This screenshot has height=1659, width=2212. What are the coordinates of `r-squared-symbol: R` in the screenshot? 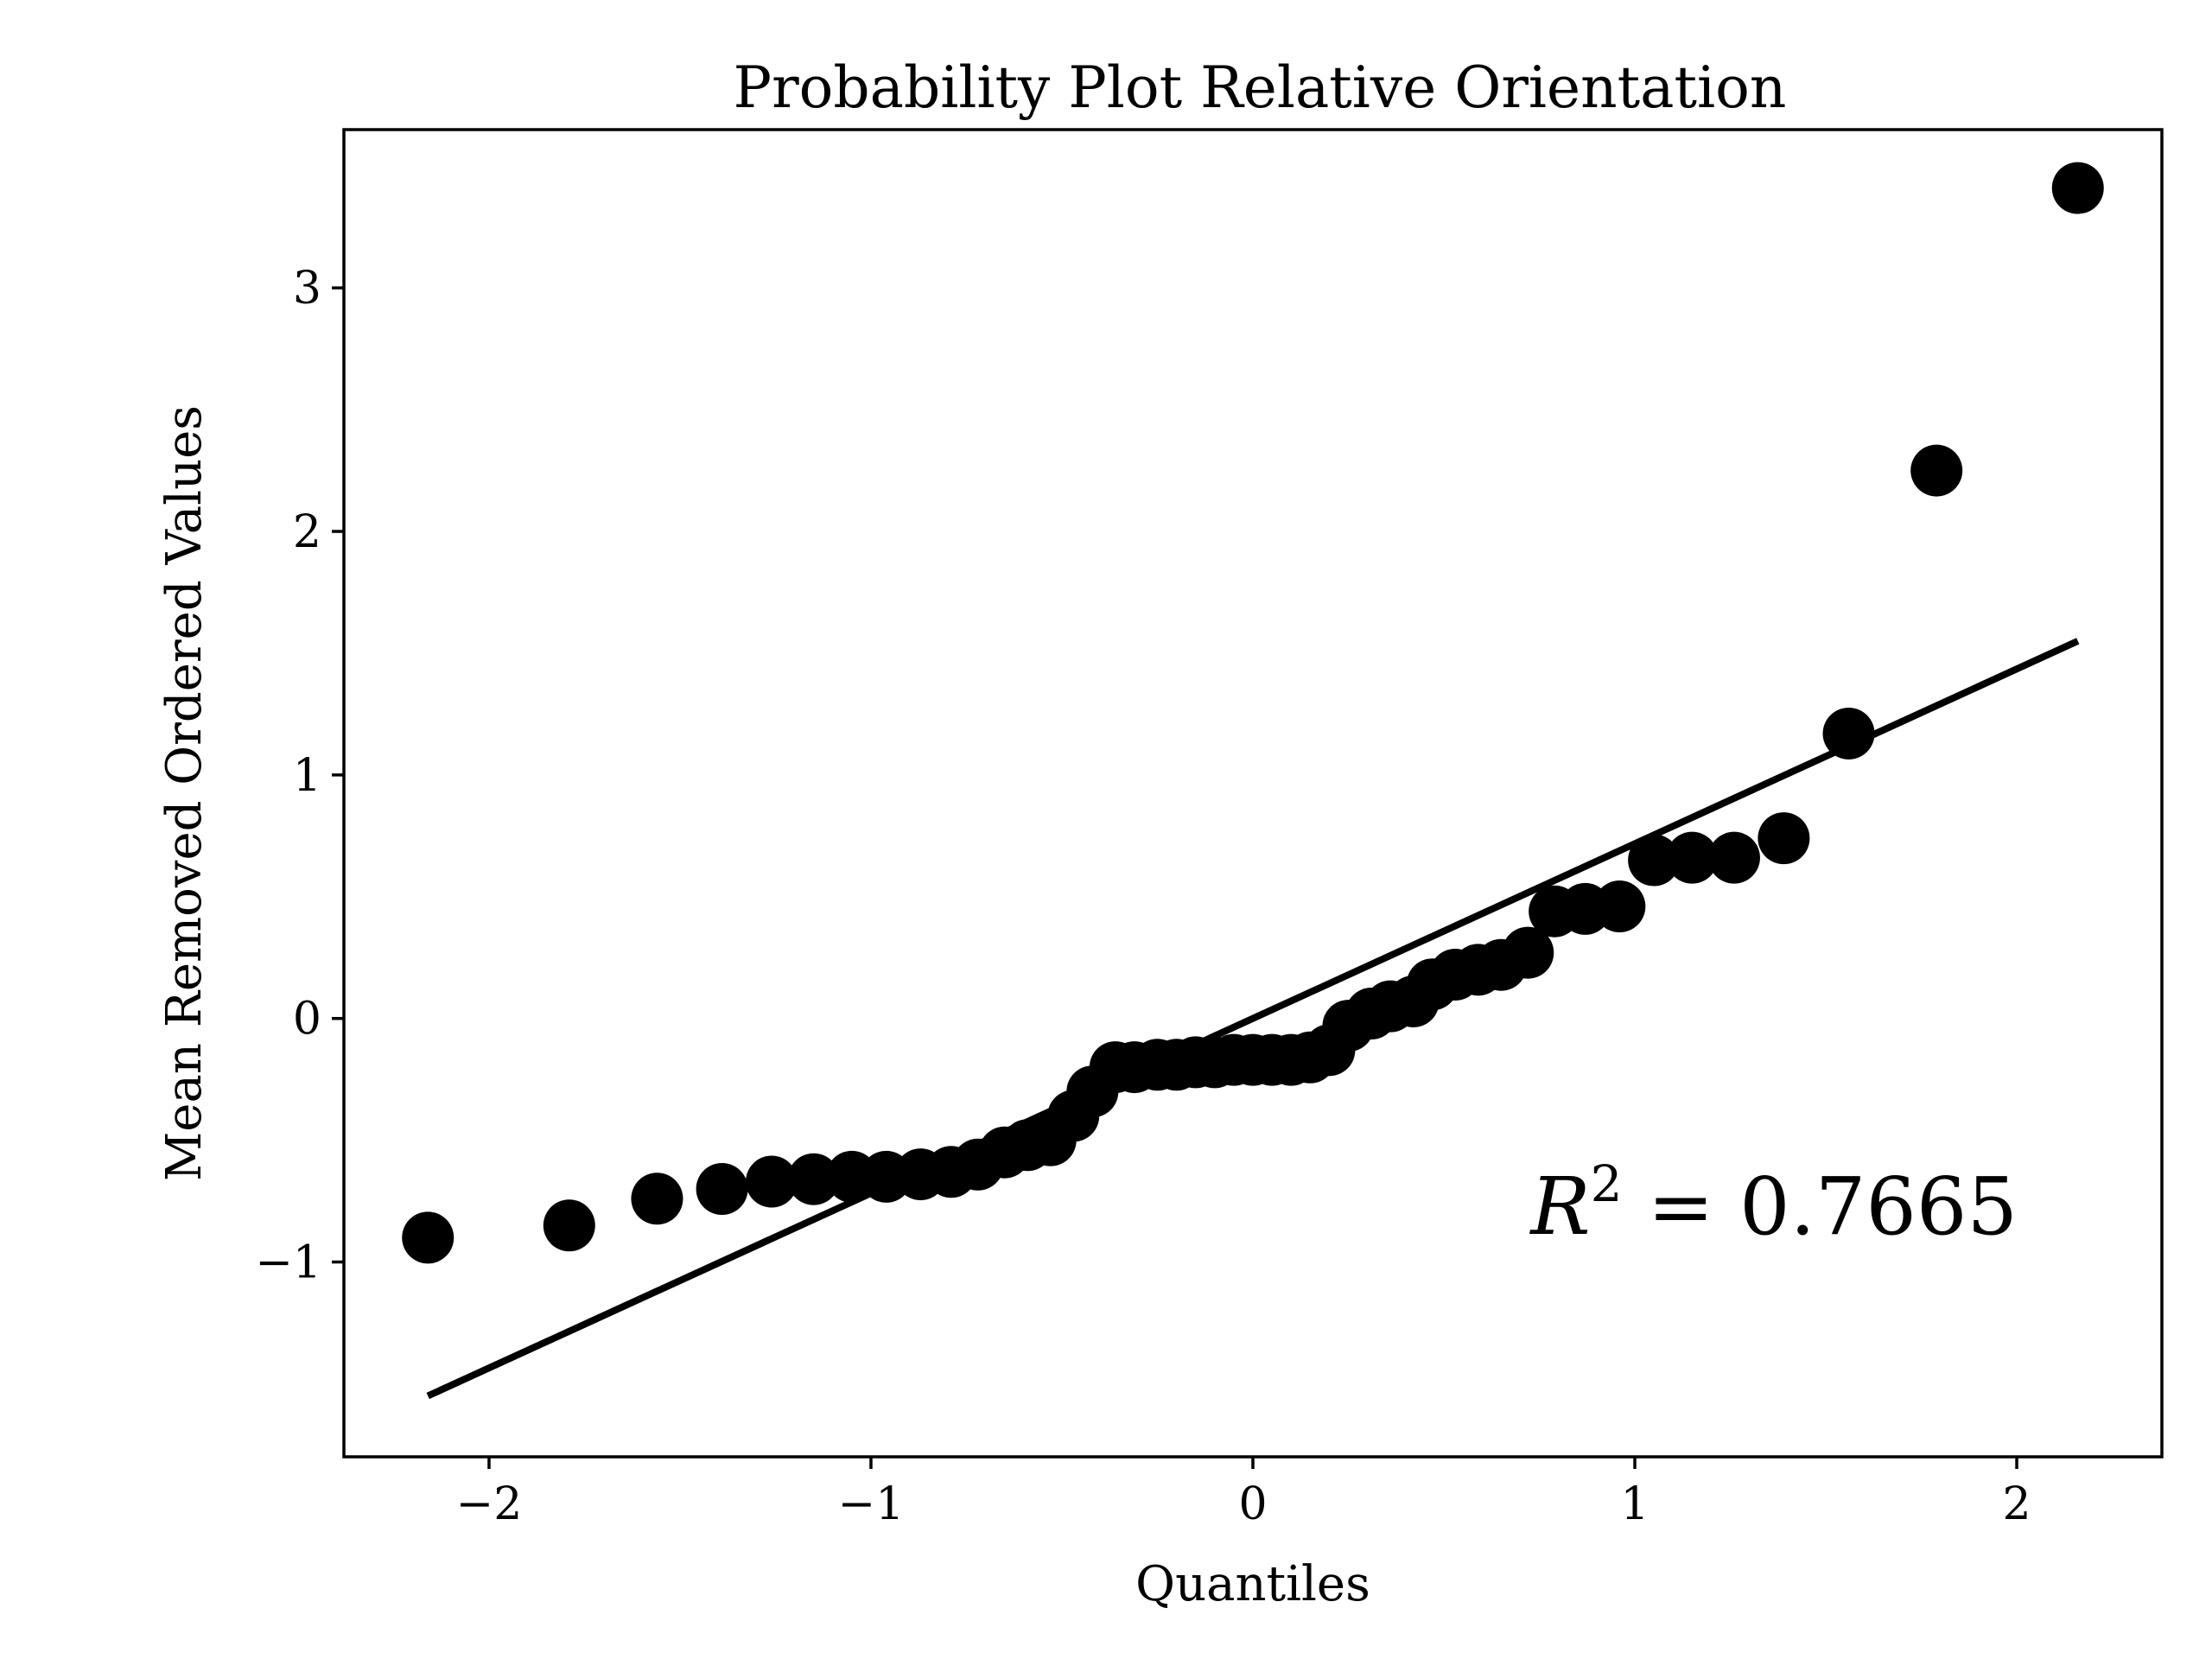 It's located at (1559, 1206).